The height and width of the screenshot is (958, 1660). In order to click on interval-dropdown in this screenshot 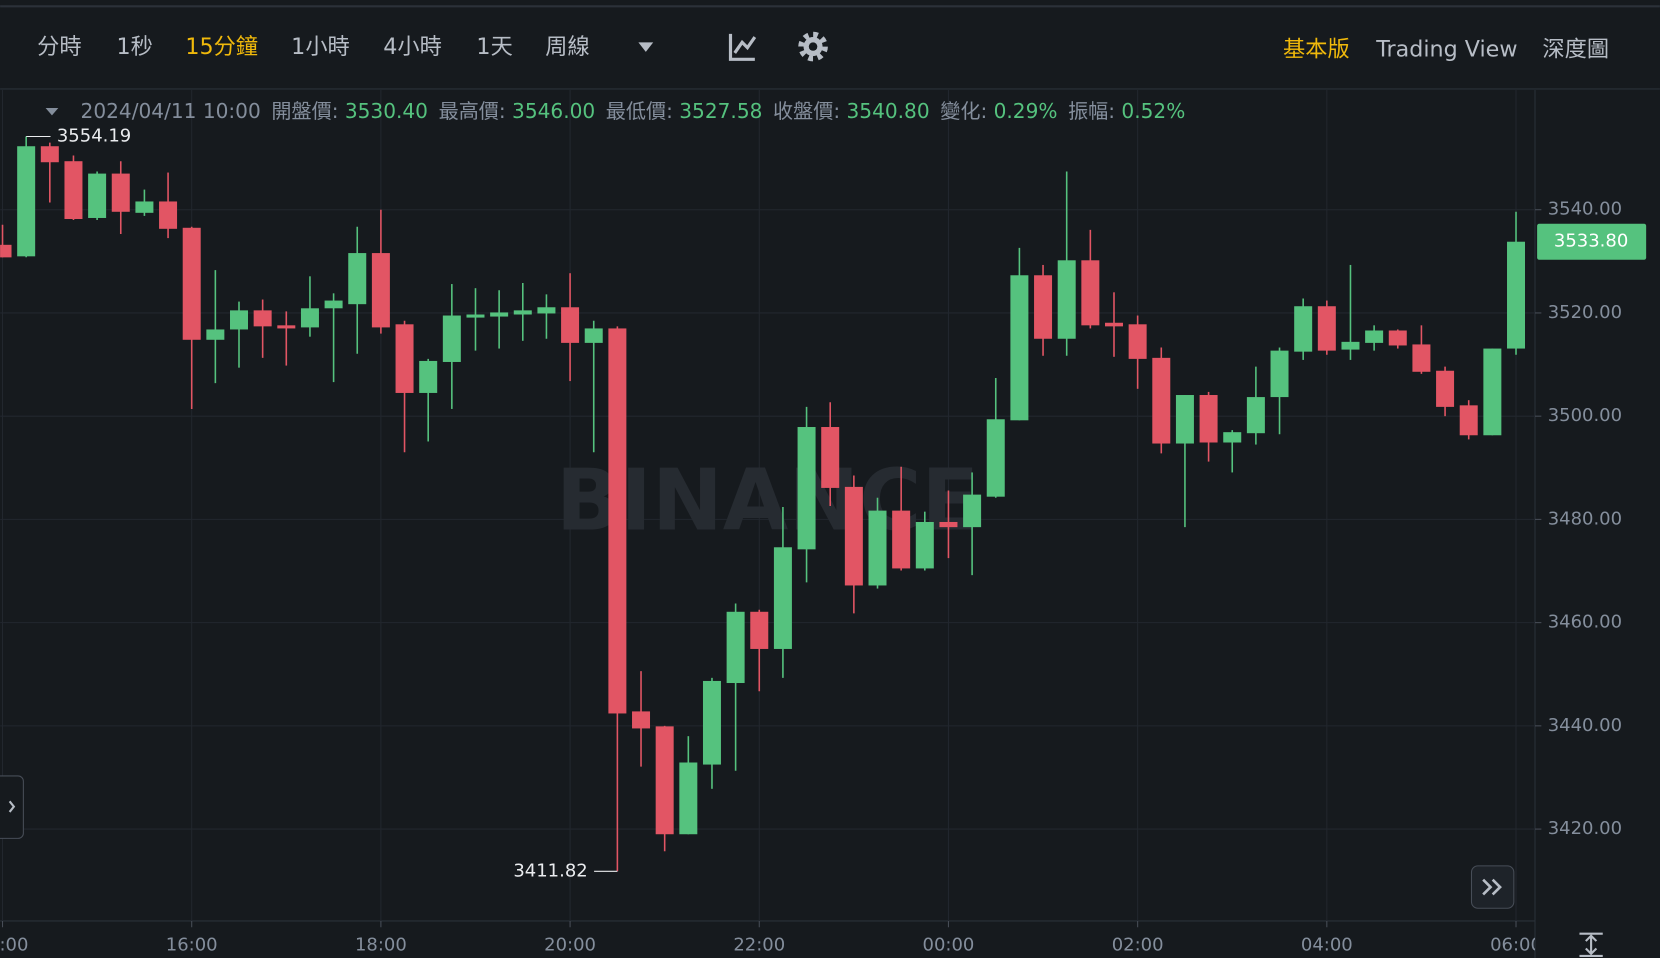, I will do `click(646, 47)`.